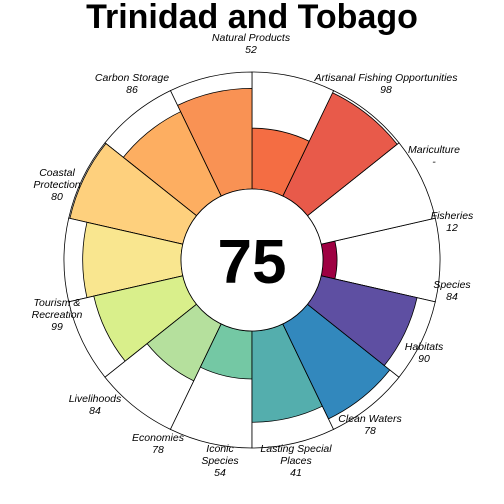 The width and height of the screenshot is (504, 504). I want to click on petal-label-line: Clean Waters, so click(370, 419).